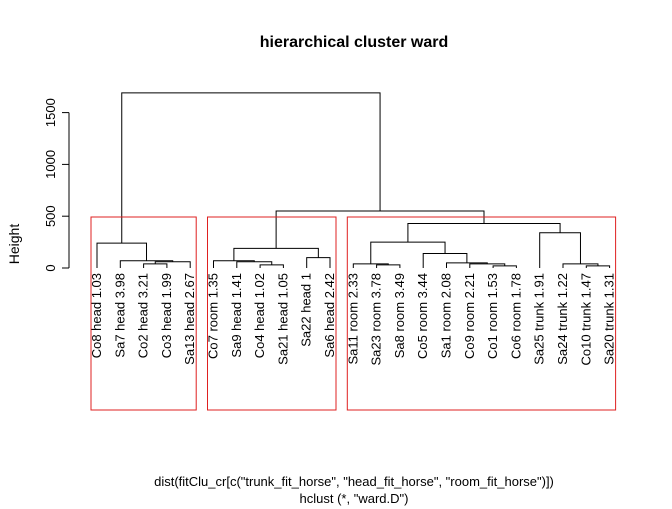 This screenshot has width=672, height=509. I want to click on leaf-label: Co6 room 1.78, so click(515, 316).